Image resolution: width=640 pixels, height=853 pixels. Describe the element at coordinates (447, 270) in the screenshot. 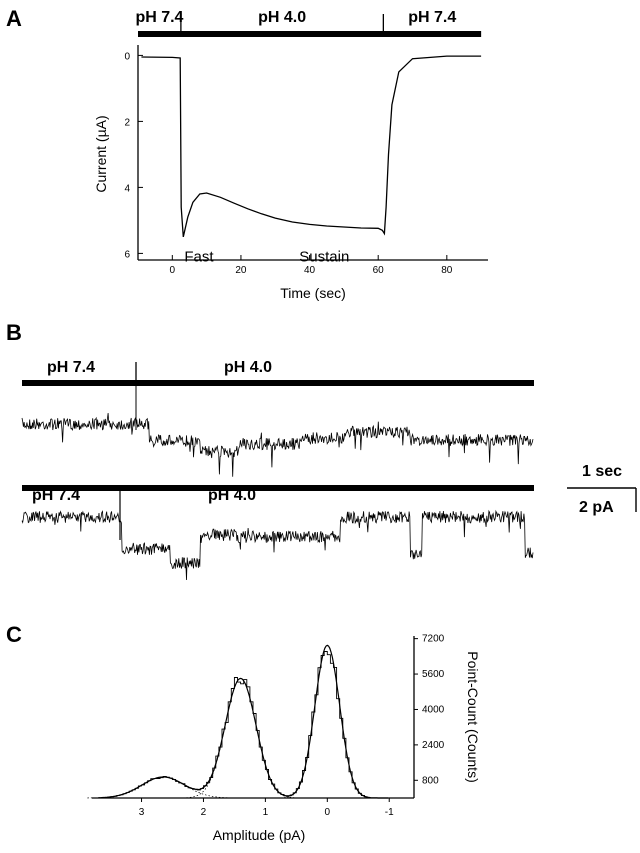

I see `x-tick-label: 80` at that location.